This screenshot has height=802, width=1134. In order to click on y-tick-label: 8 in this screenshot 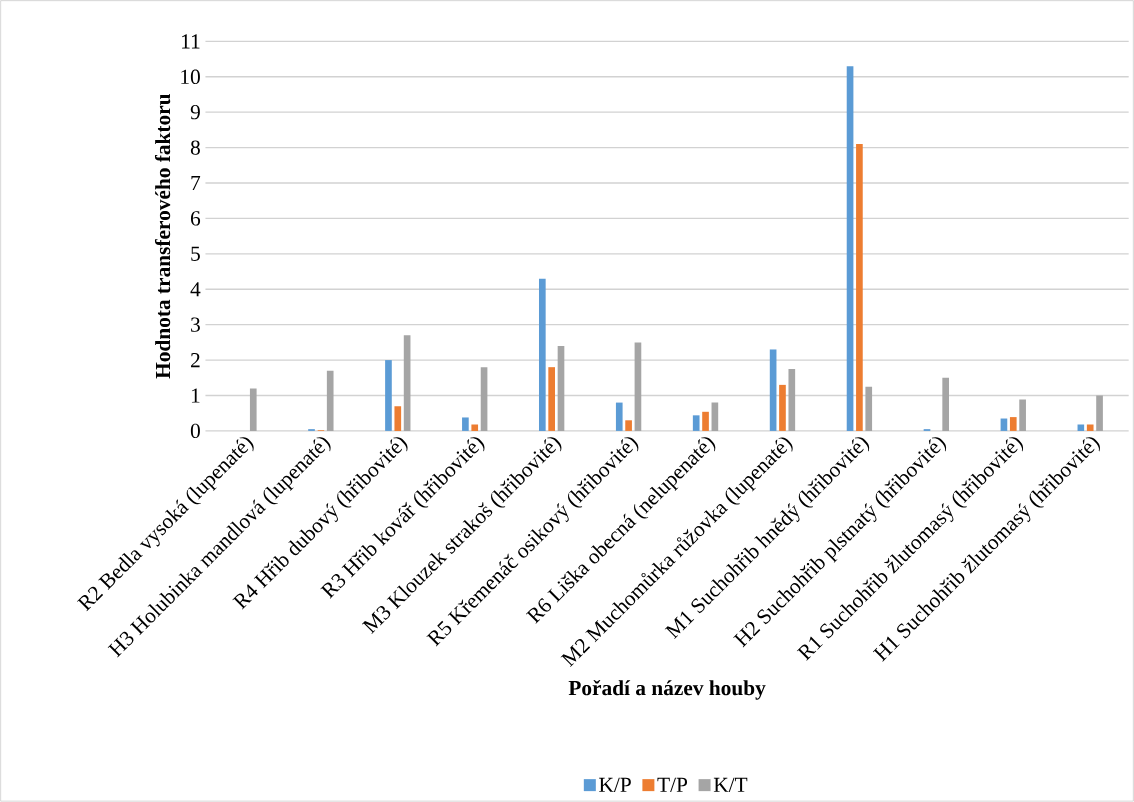, I will do `click(195, 147)`.